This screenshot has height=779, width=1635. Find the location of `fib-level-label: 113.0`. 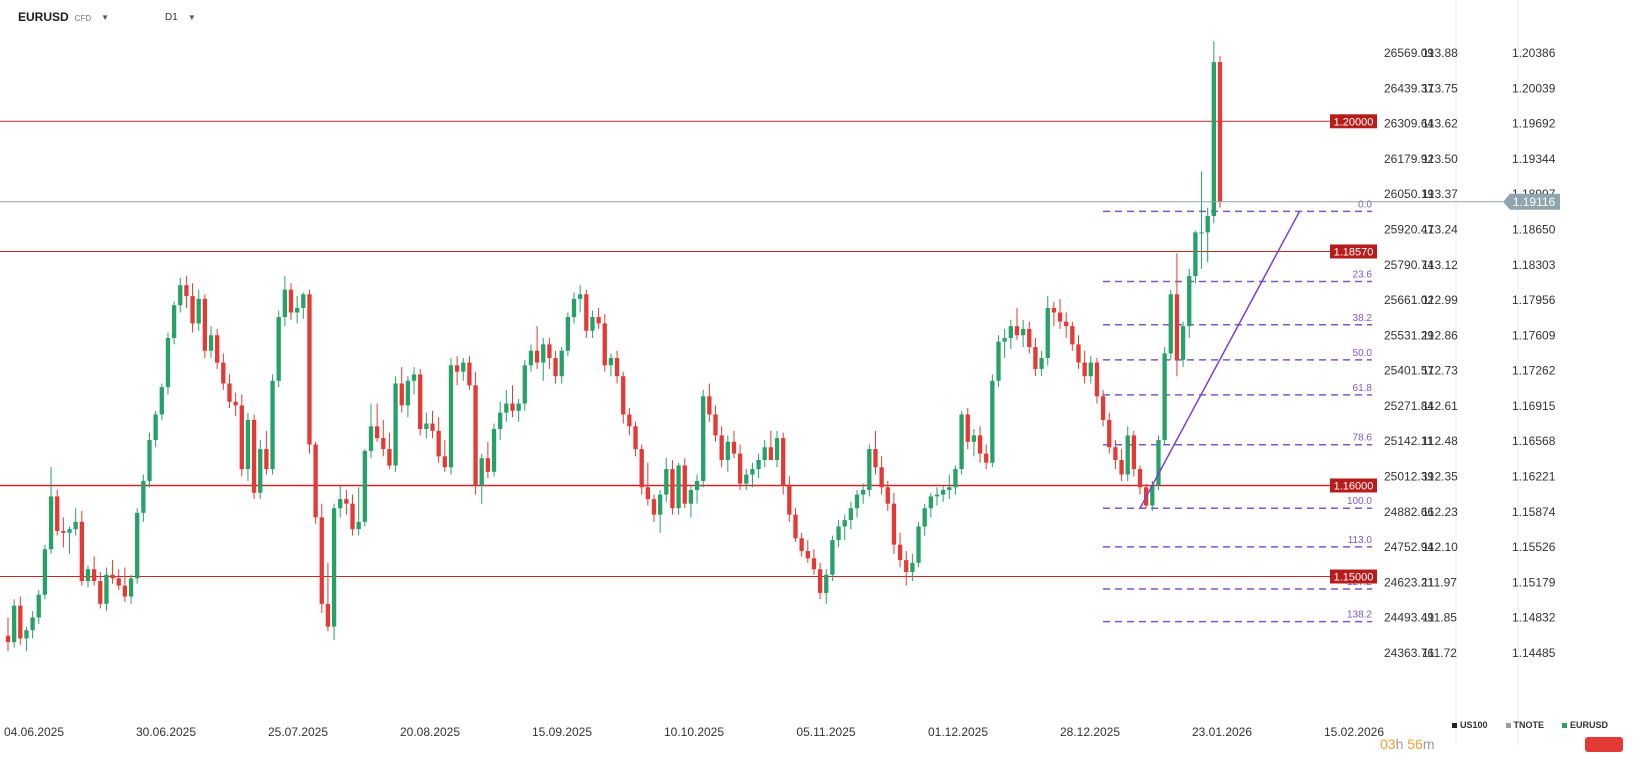

fib-level-label: 113.0 is located at coordinates (1360, 540).